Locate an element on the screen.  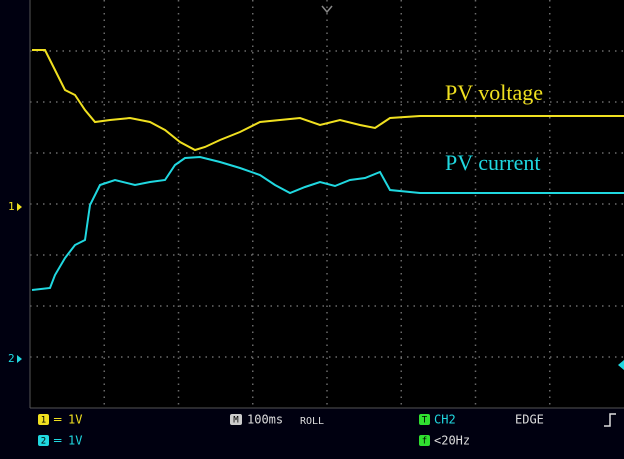
trigger-source: CH2 is located at coordinates (445, 420).